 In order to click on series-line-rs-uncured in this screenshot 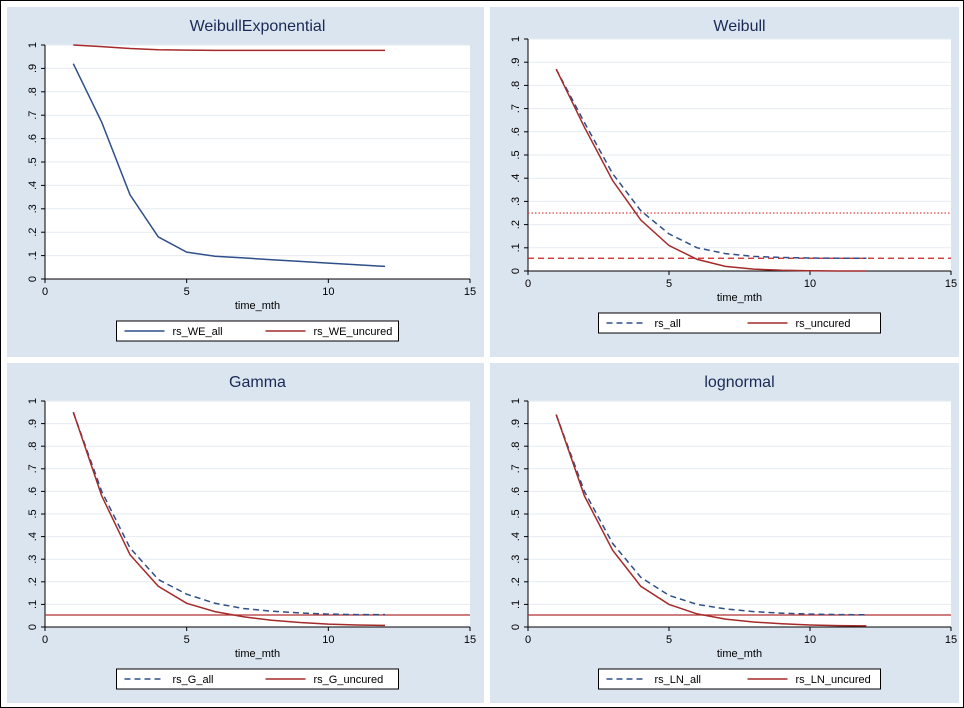, I will do `click(711, 170)`.